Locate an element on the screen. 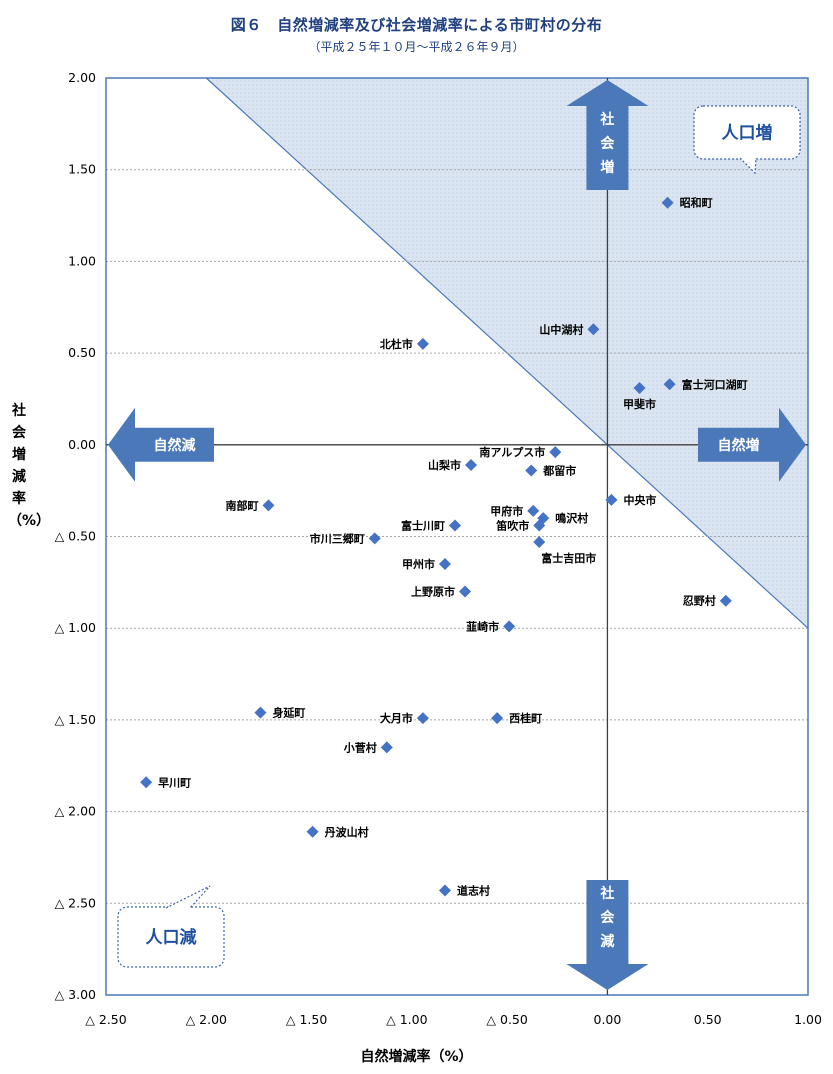 Image resolution: width=833 pixels, height=1074 pixels. point-label: 富士川町 is located at coordinates (423, 525).